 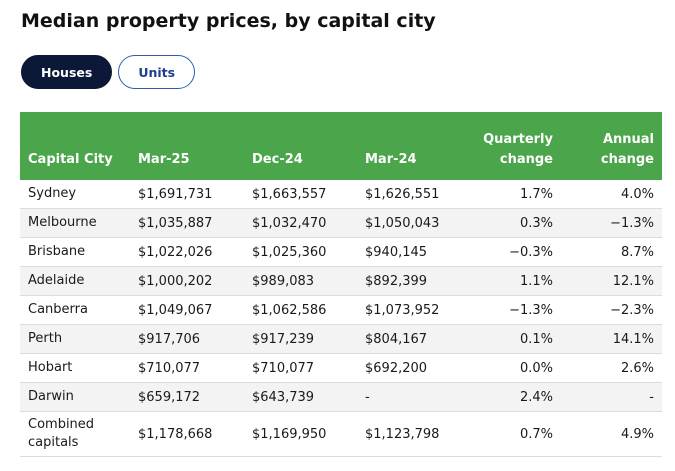 What do you see at coordinates (611, 339) in the screenshot?
I see `value-cell: 14.1%` at bounding box center [611, 339].